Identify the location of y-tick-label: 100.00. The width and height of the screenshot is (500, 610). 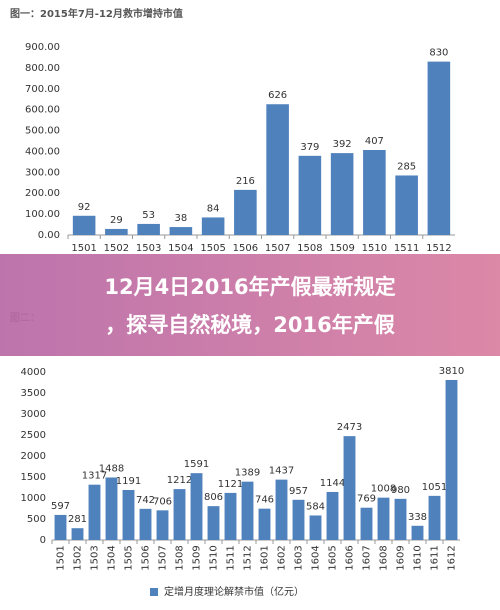
(42, 214).